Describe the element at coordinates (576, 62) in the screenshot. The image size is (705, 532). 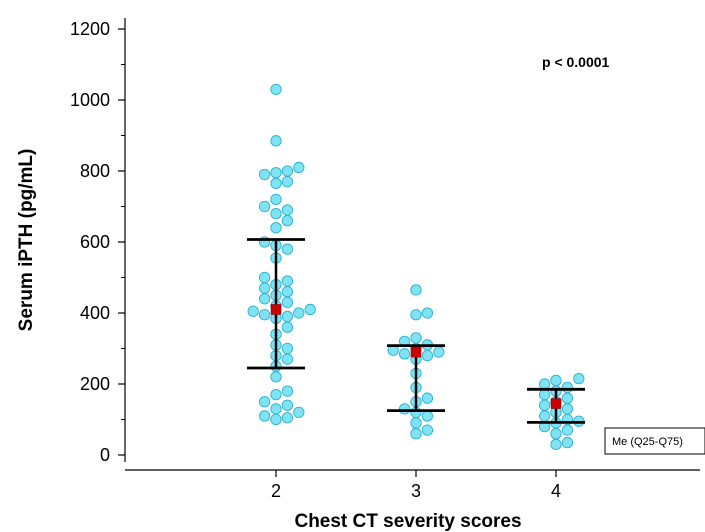
I see `p-value-annotation: p < 0.0001` at that location.